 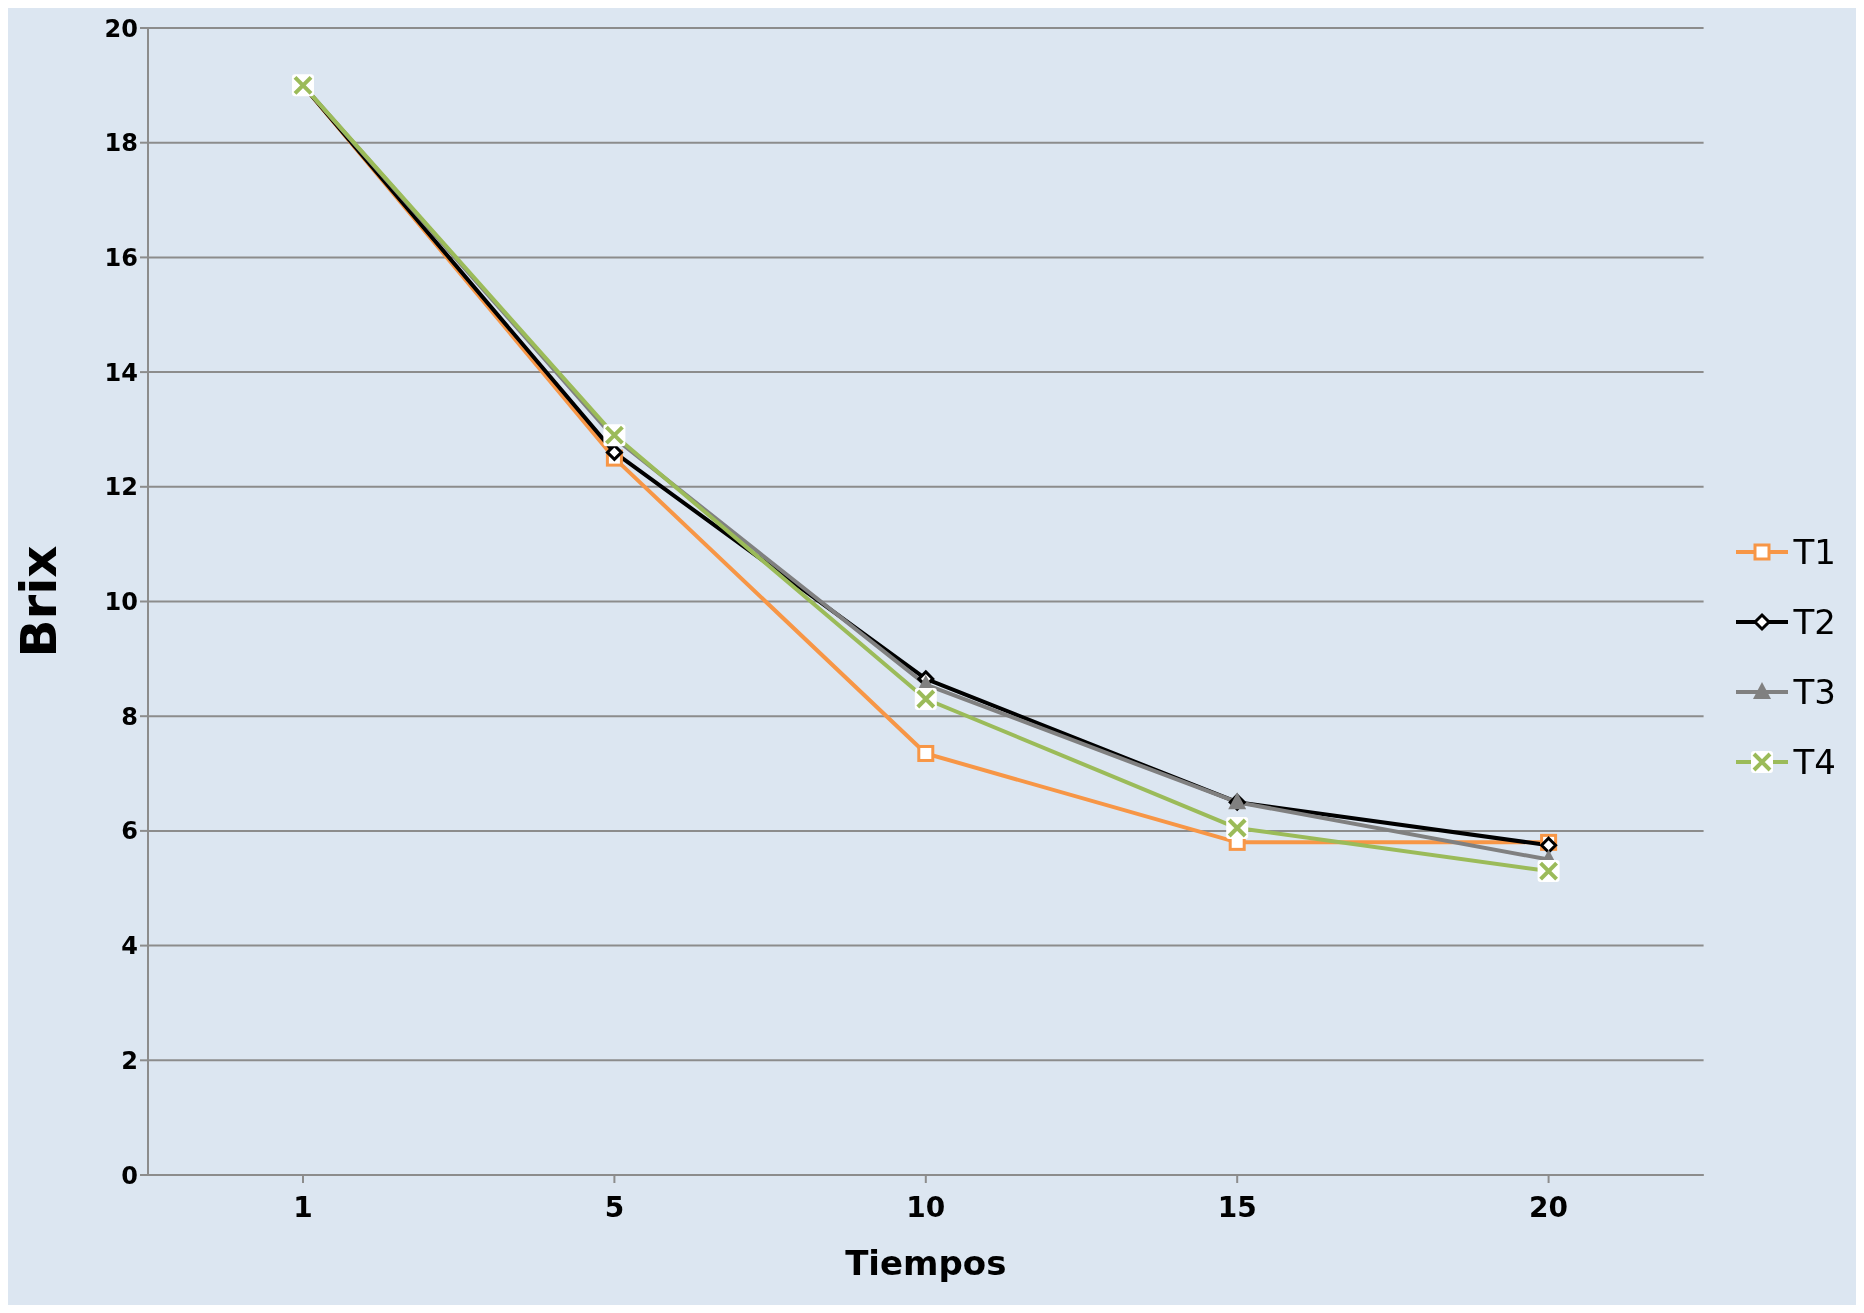 I want to click on x-tick-label: 5, so click(x=614, y=1207).